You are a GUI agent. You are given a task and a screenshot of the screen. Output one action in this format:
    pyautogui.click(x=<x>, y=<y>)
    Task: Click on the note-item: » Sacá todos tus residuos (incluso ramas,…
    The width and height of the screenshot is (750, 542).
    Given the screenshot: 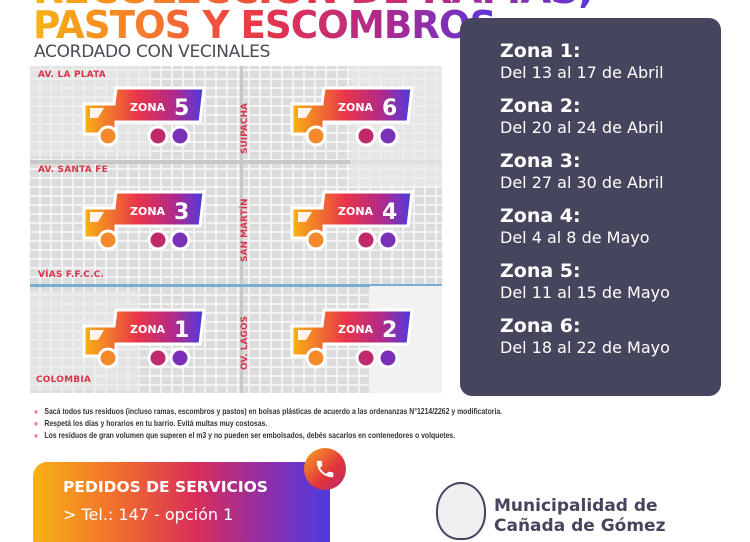 What is the action you would take?
    pyautogui.click(x=362, y=411)
    